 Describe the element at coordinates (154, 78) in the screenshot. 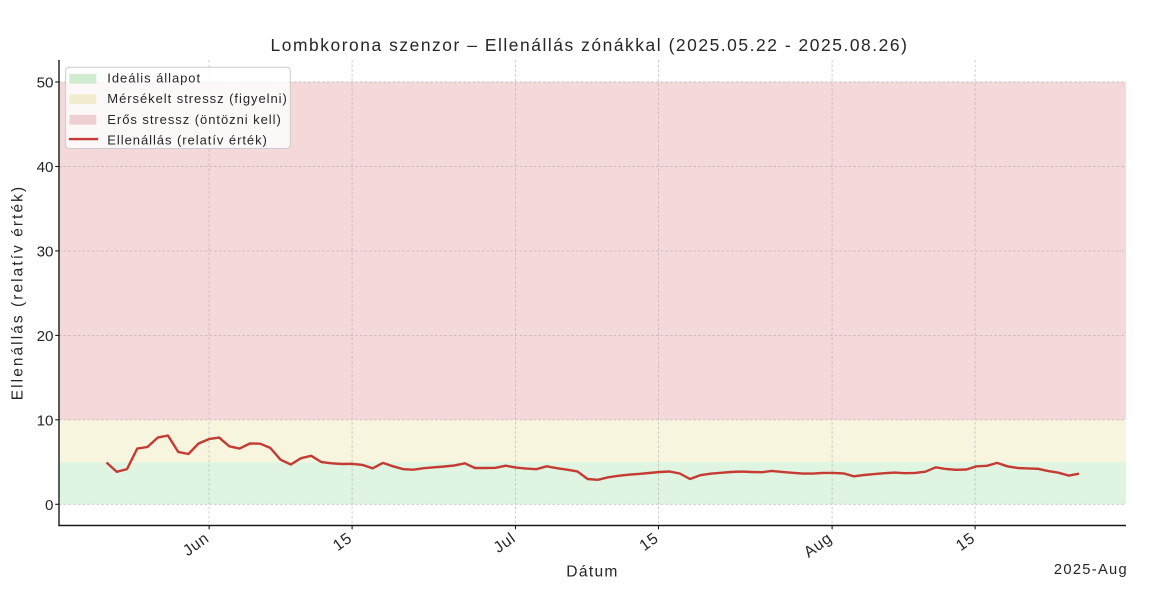

I see `svg-text: Ideális állapot` at that location.